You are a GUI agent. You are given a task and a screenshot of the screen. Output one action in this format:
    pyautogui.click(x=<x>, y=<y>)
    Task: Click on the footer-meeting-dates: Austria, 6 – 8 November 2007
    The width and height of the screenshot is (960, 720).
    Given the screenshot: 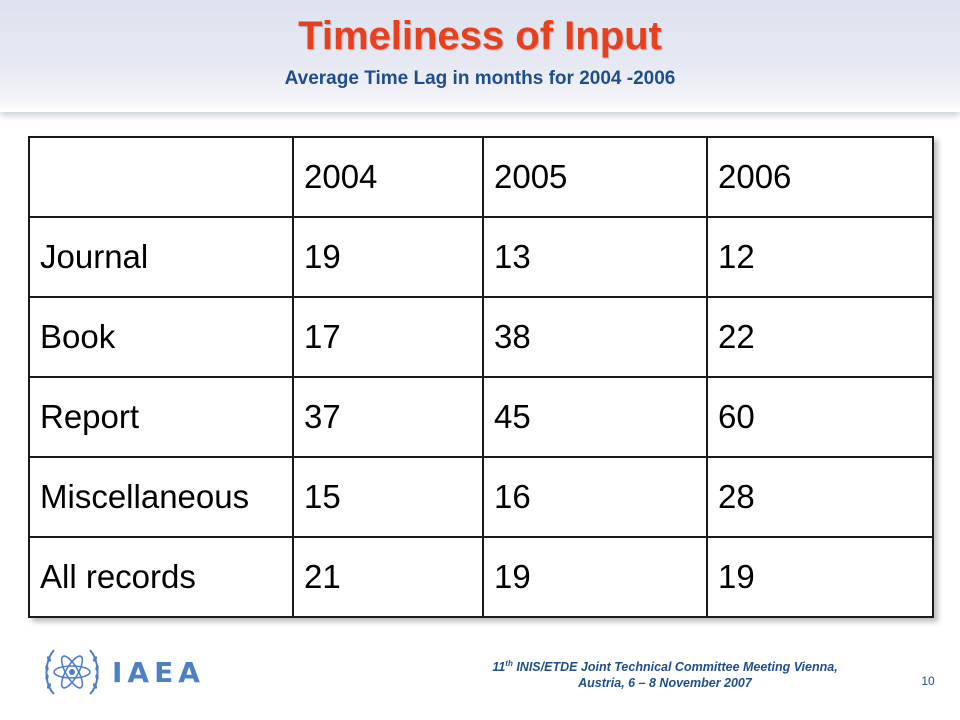 What is the action you would take?
    pyautogui.click(x=665, y=683)
    